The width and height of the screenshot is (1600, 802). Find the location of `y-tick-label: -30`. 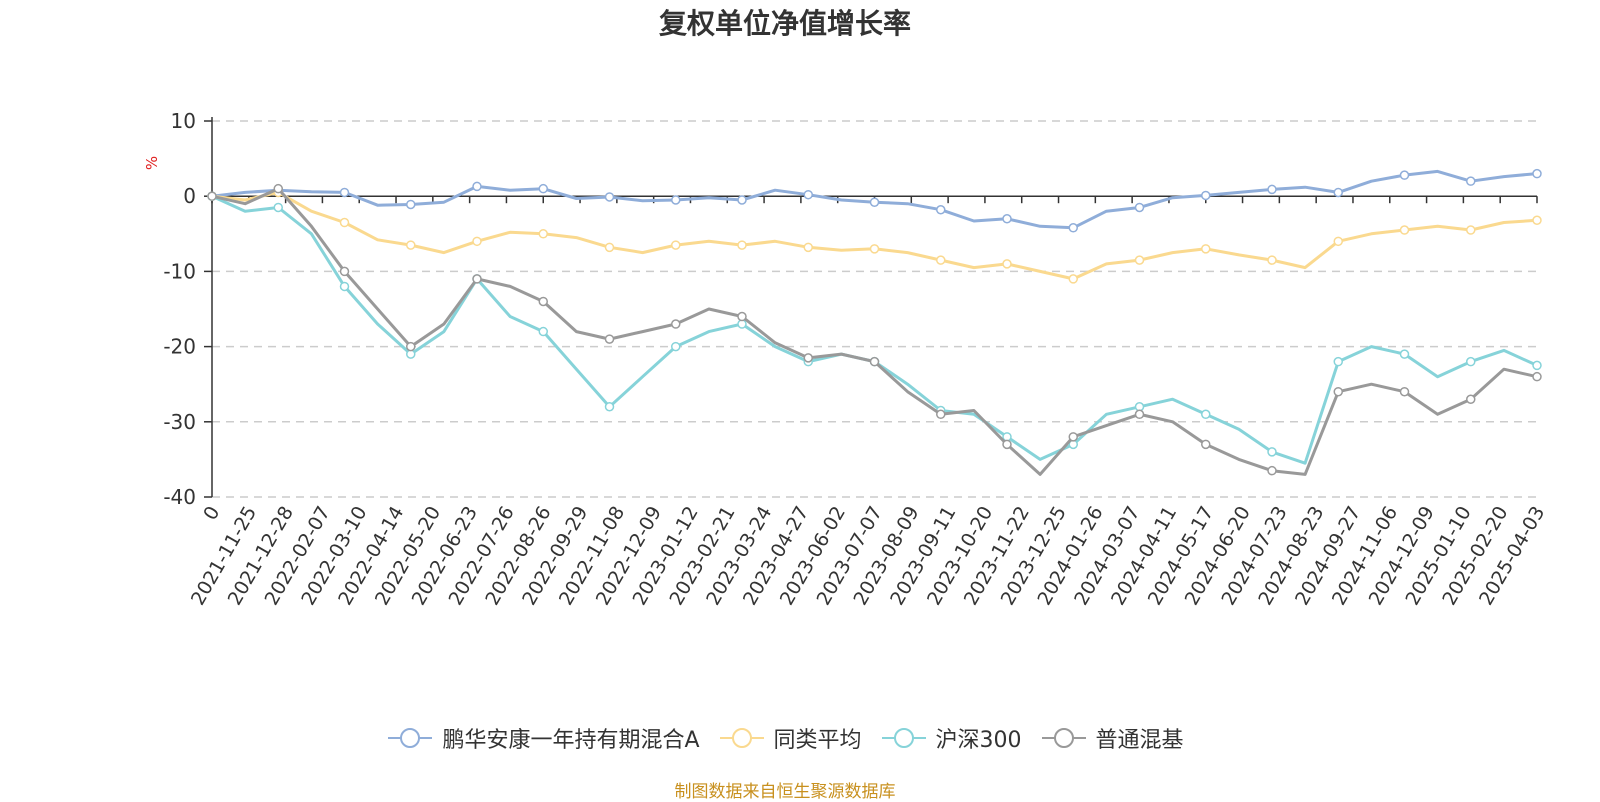

y-tick-label: -30 is located at coordinates (179, 422).